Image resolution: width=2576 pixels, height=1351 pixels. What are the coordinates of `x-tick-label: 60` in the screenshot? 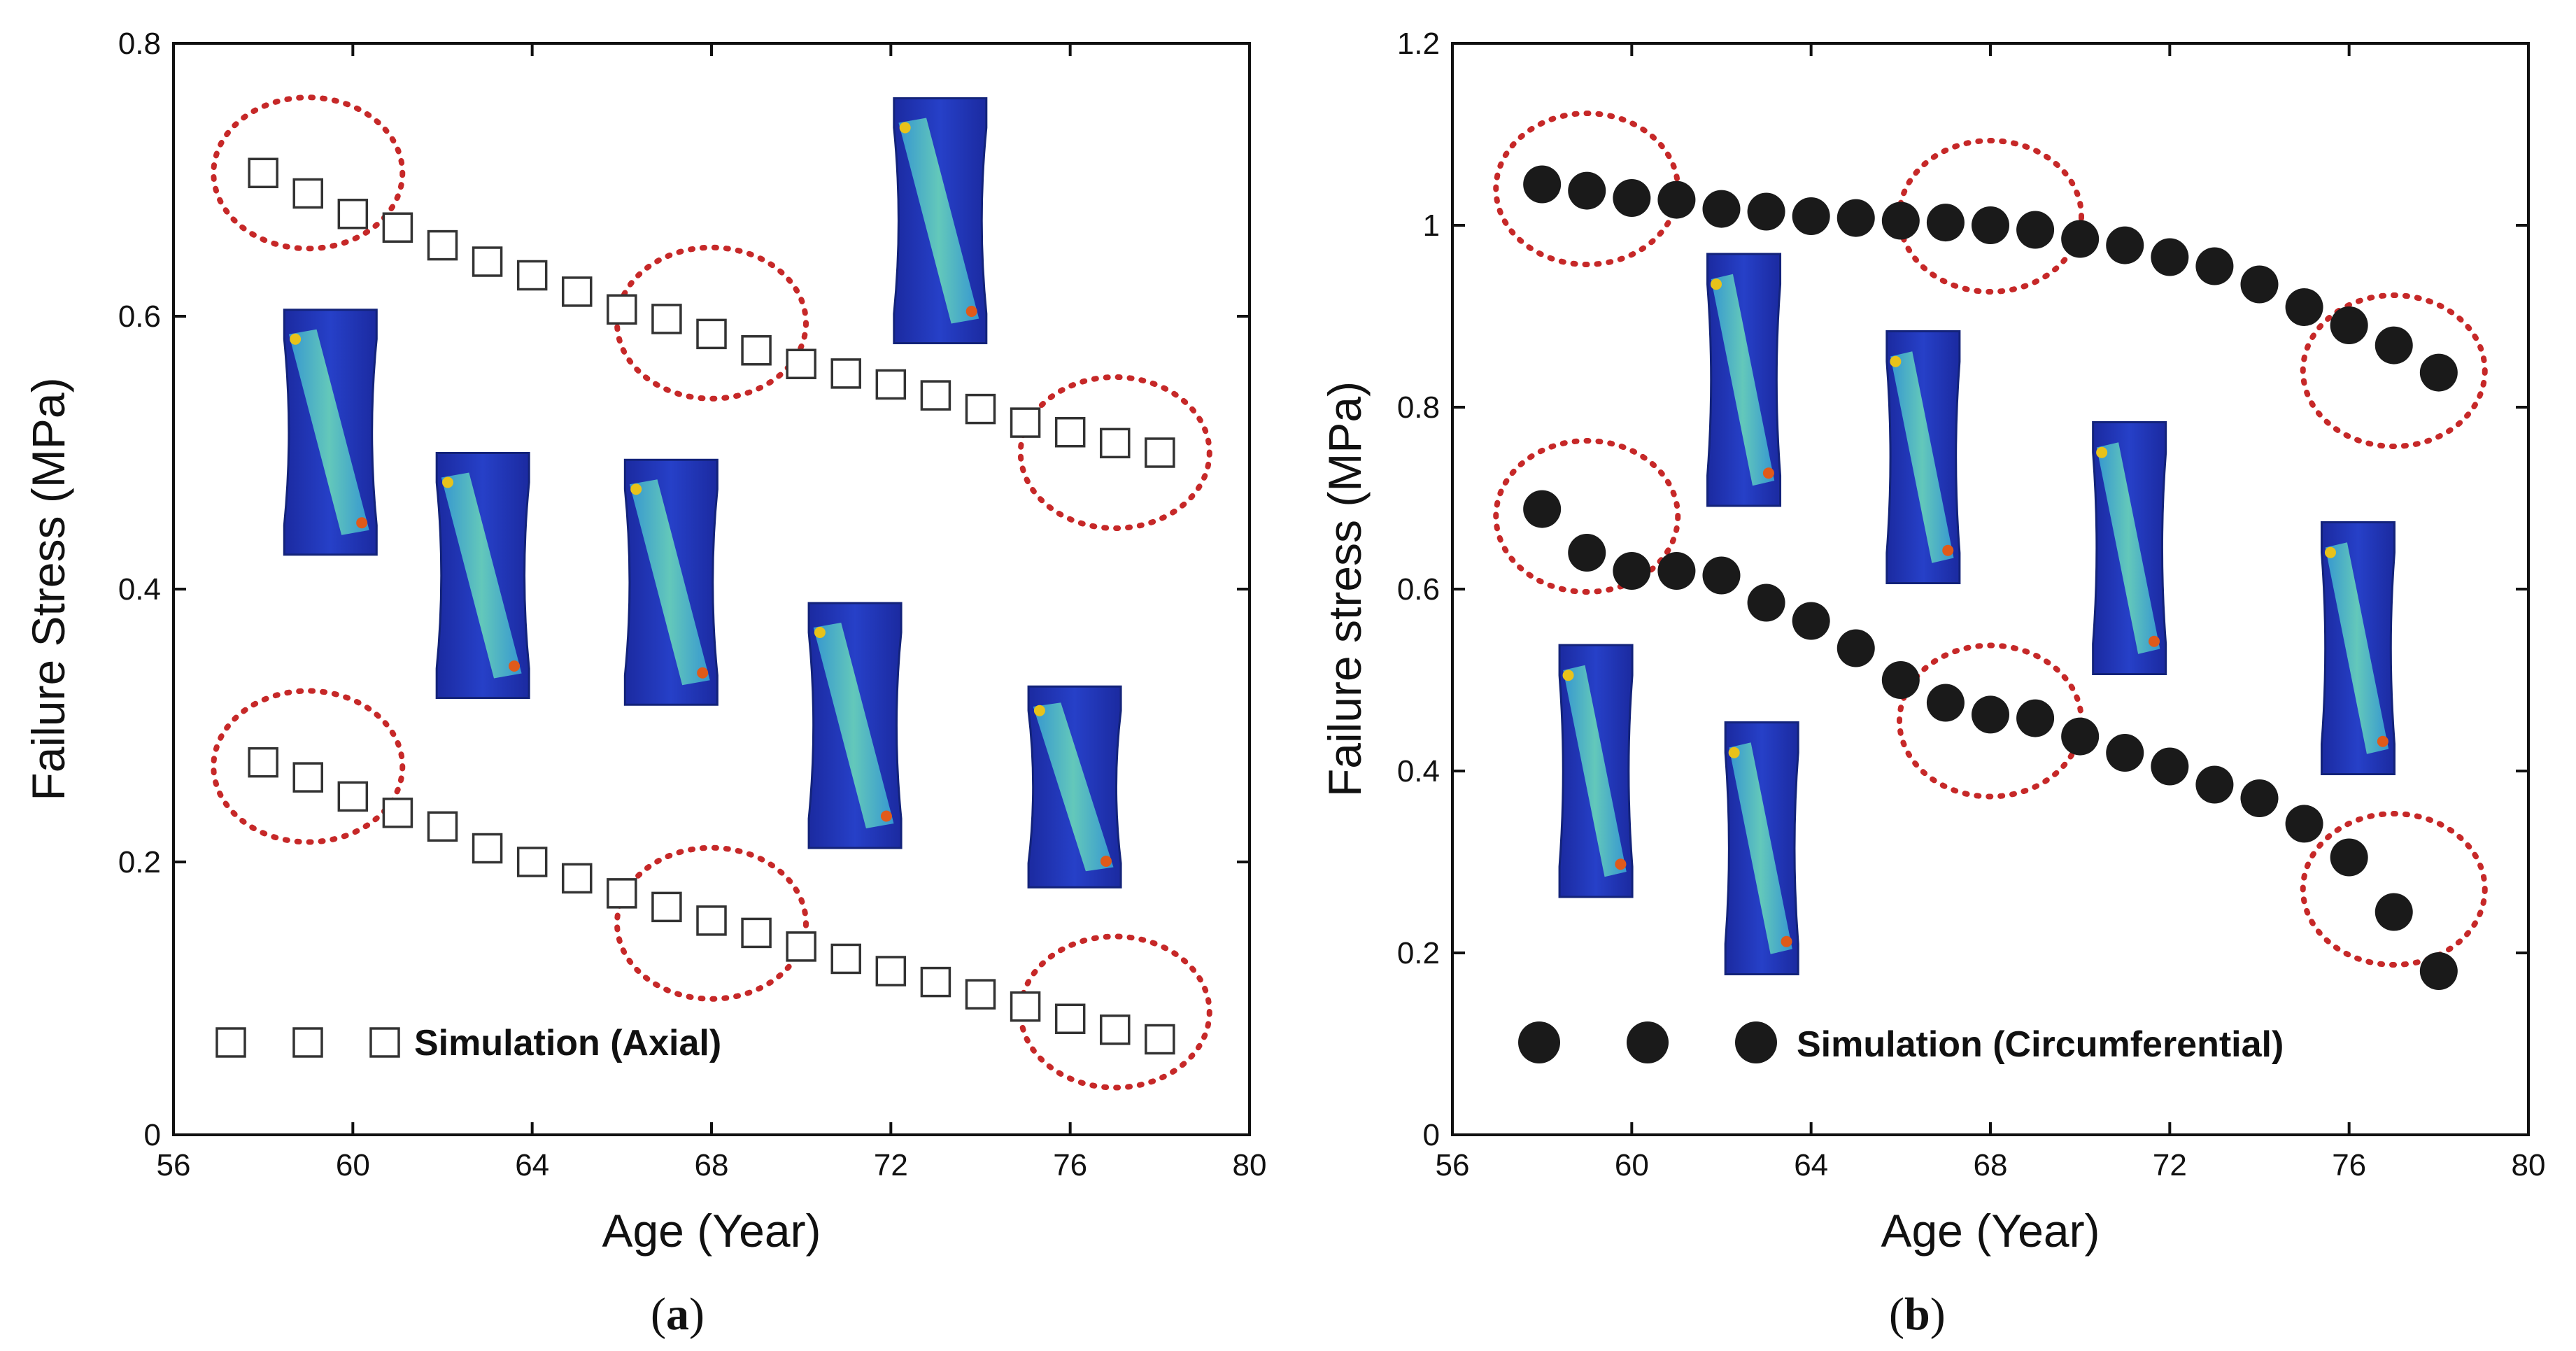 It's located at (1632, 1165).